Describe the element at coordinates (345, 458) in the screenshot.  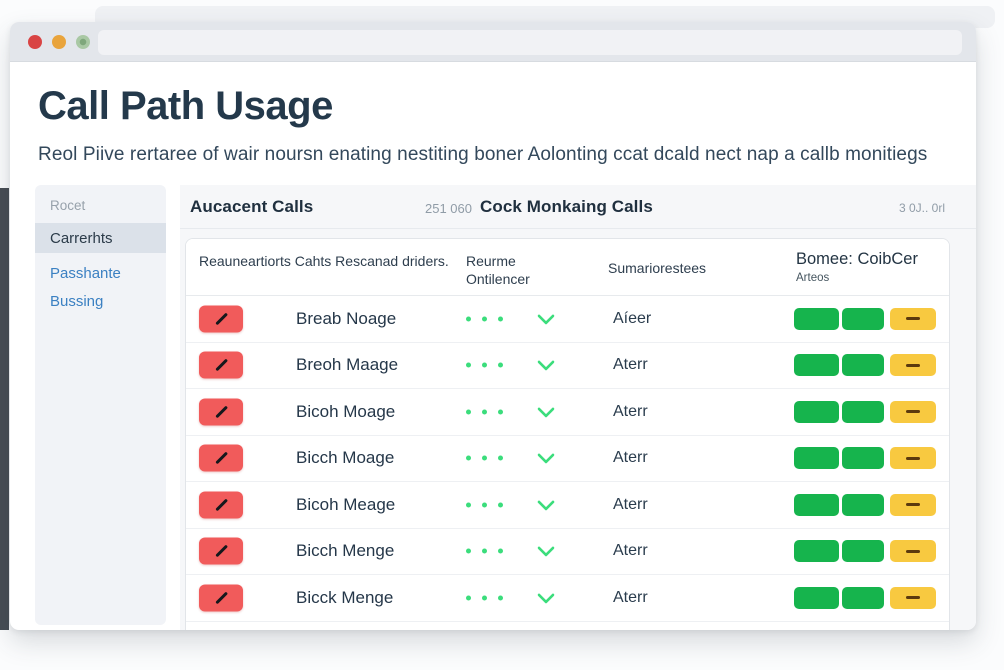
I see `row-name: Bicch Moage` at that location.